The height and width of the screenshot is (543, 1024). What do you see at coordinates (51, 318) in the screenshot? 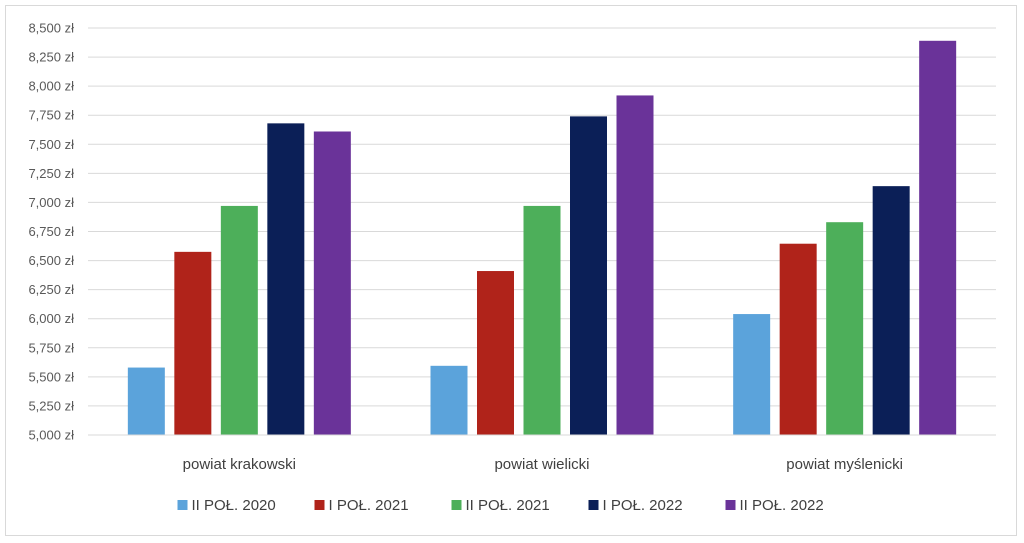
I see `y-tick-label: 6,000 zł` at bounding box center [51, 318].